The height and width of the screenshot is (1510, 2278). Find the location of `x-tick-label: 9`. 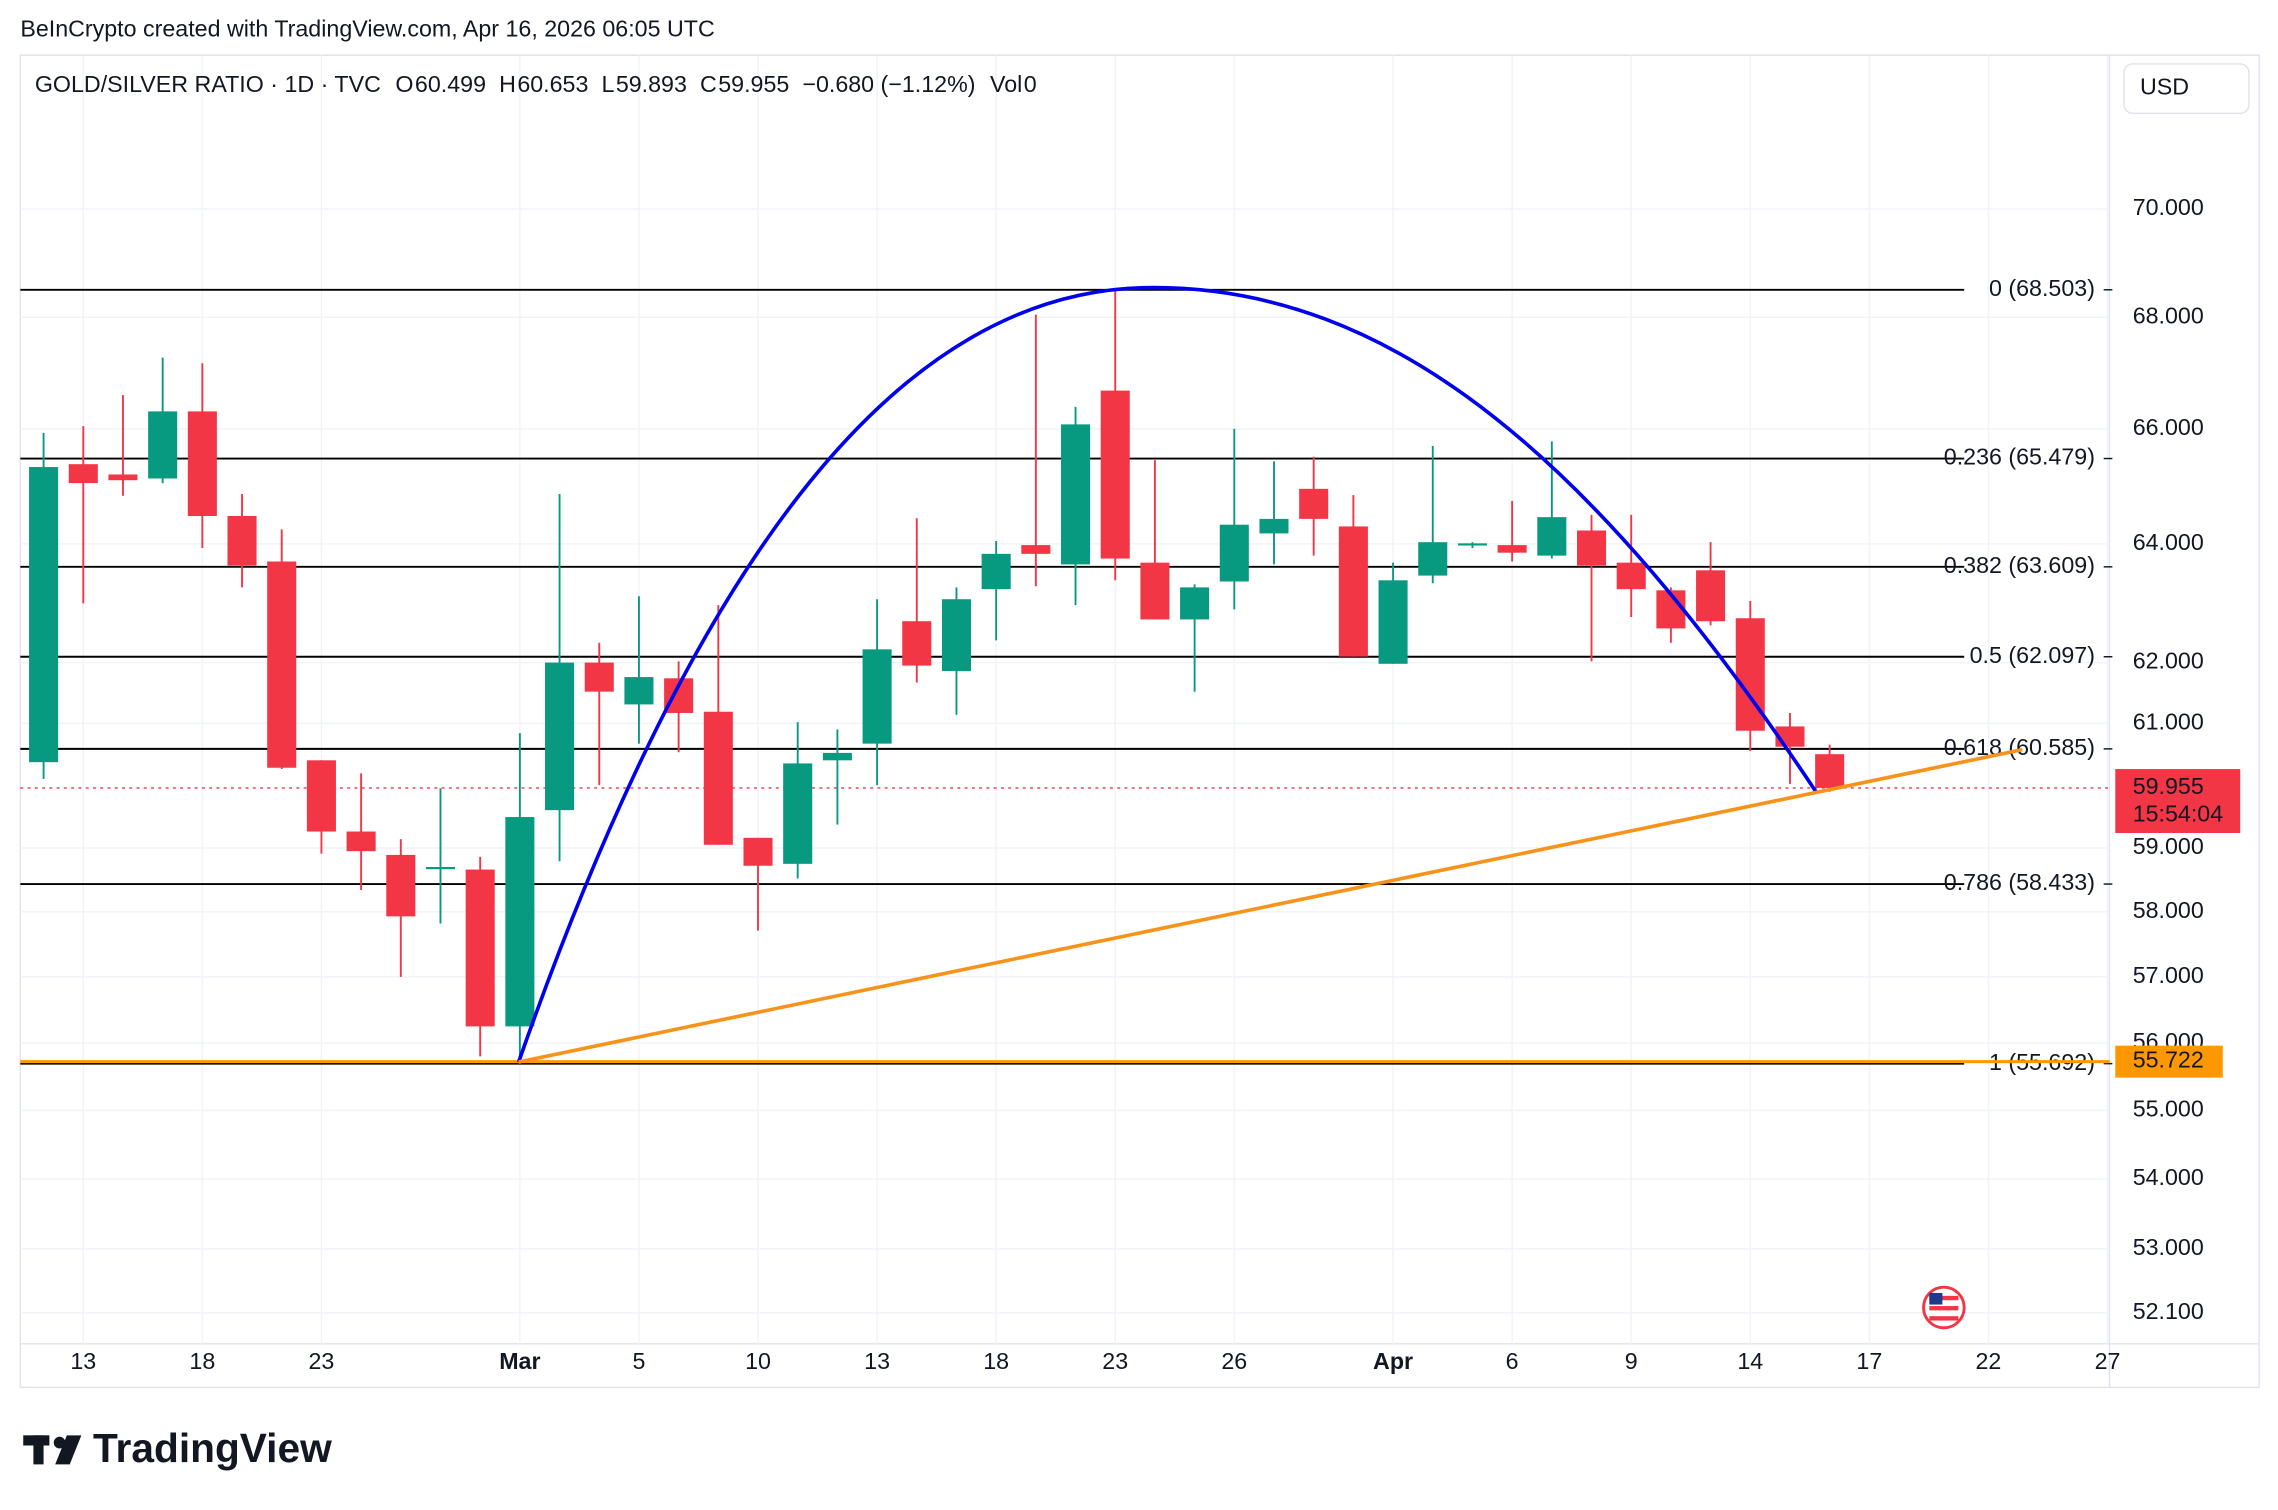

x-tick-label: 9 is located at coordinates (1631, 1361).